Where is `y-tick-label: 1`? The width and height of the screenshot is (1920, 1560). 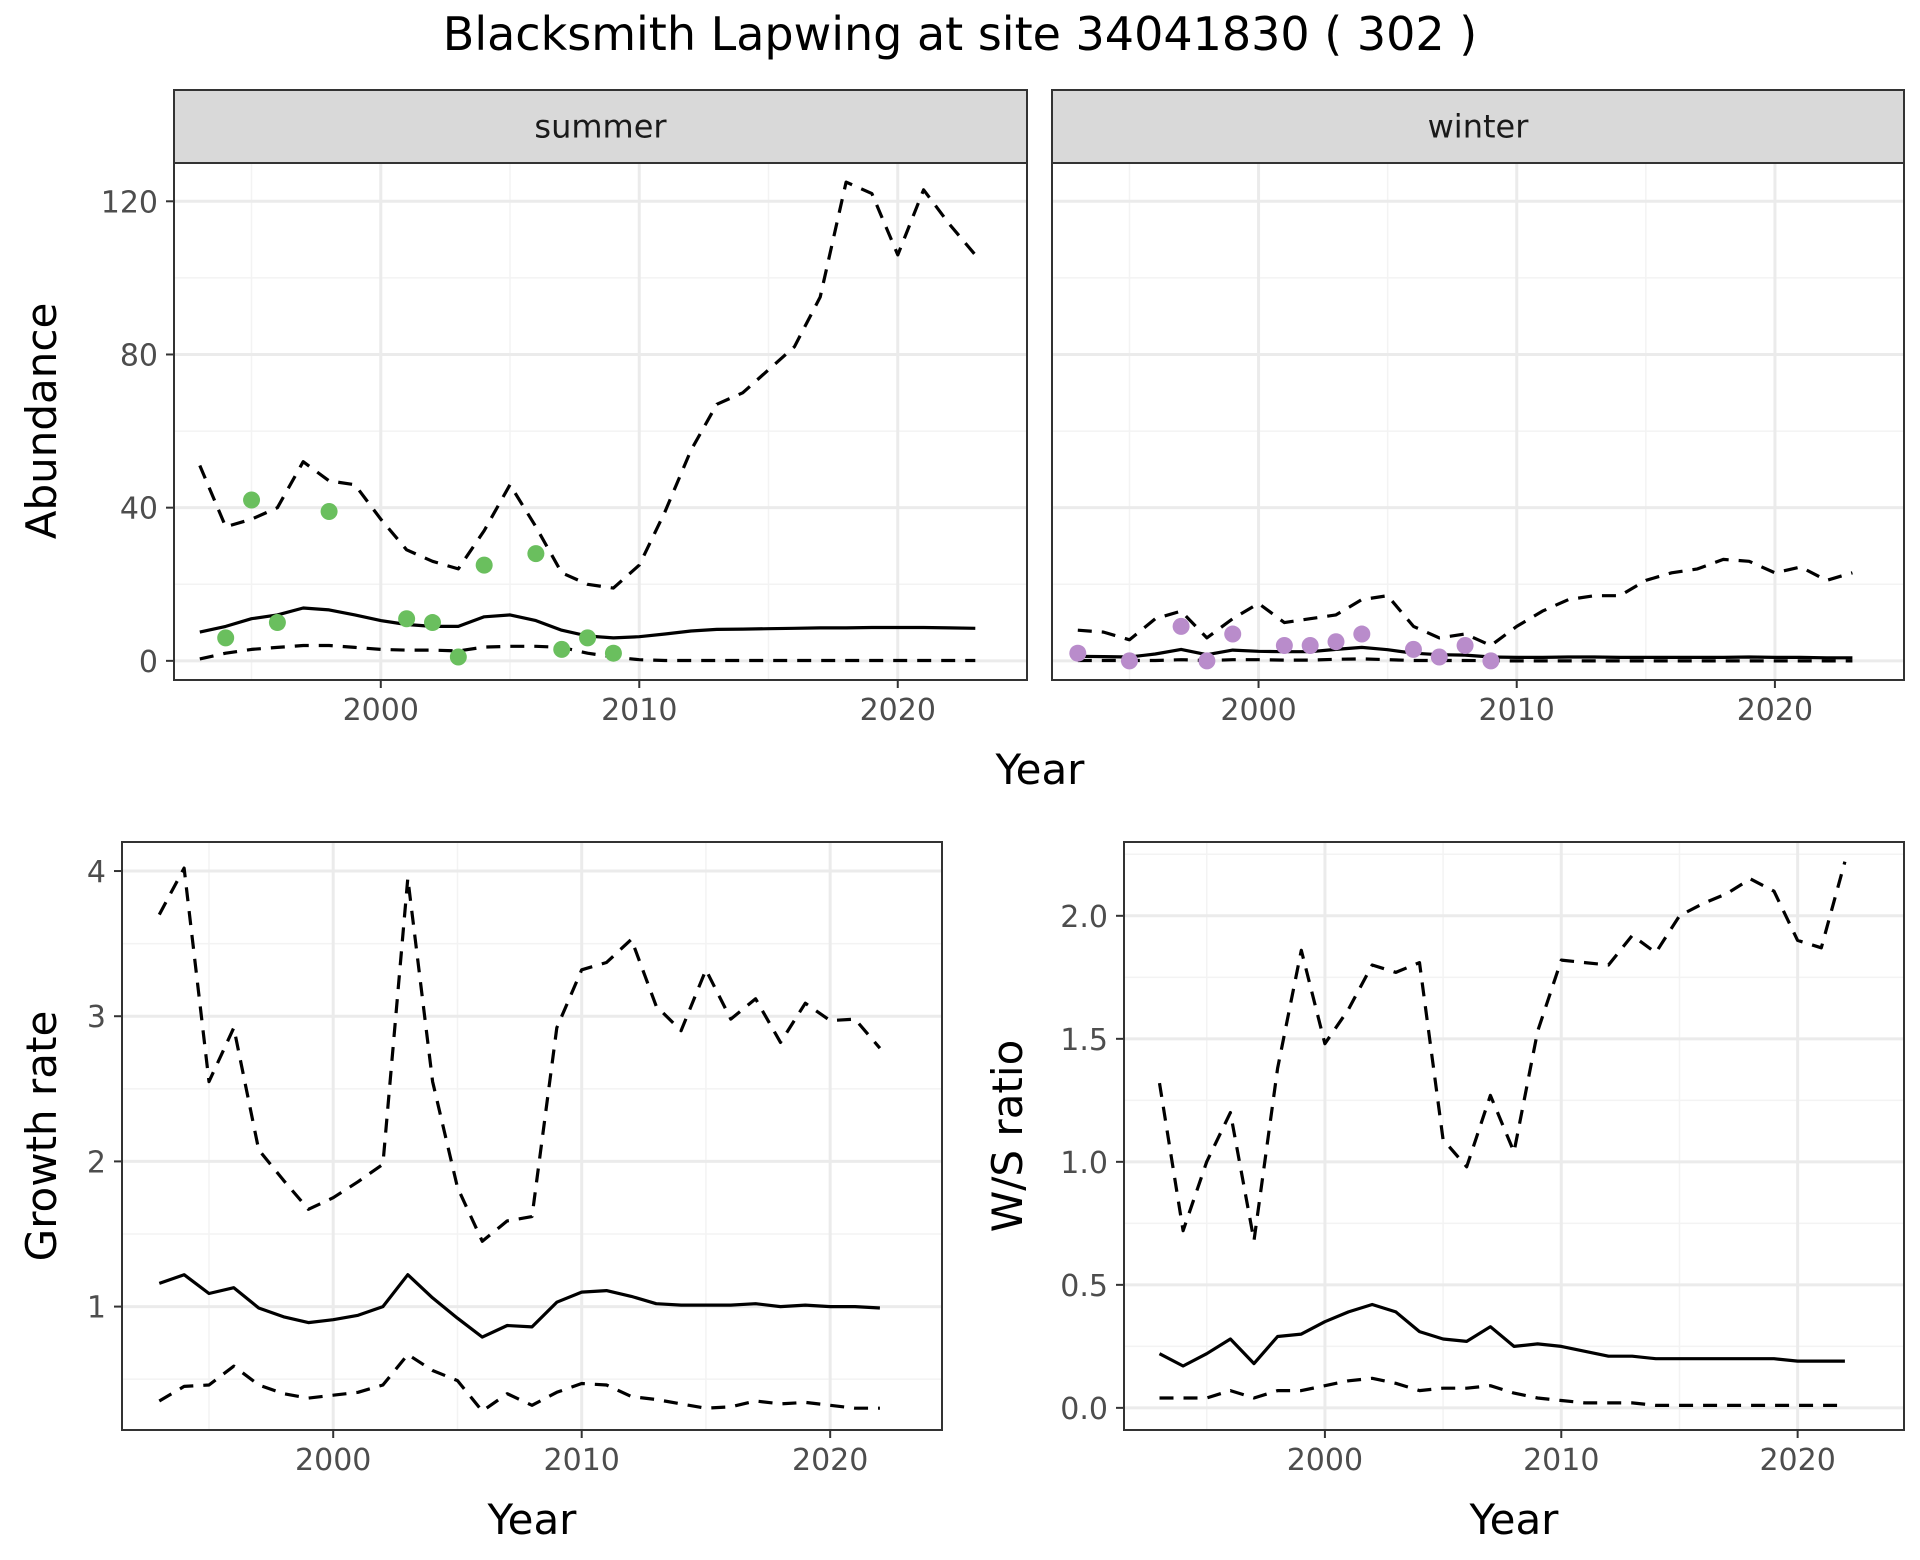 y-tick-label: 1 is located at coordinates (96, 1308).